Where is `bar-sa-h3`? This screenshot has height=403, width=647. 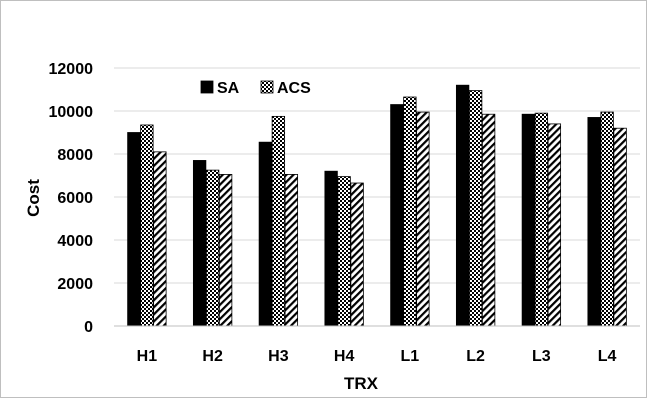 bar-sa-h3 is located at coordinates (265, 234).